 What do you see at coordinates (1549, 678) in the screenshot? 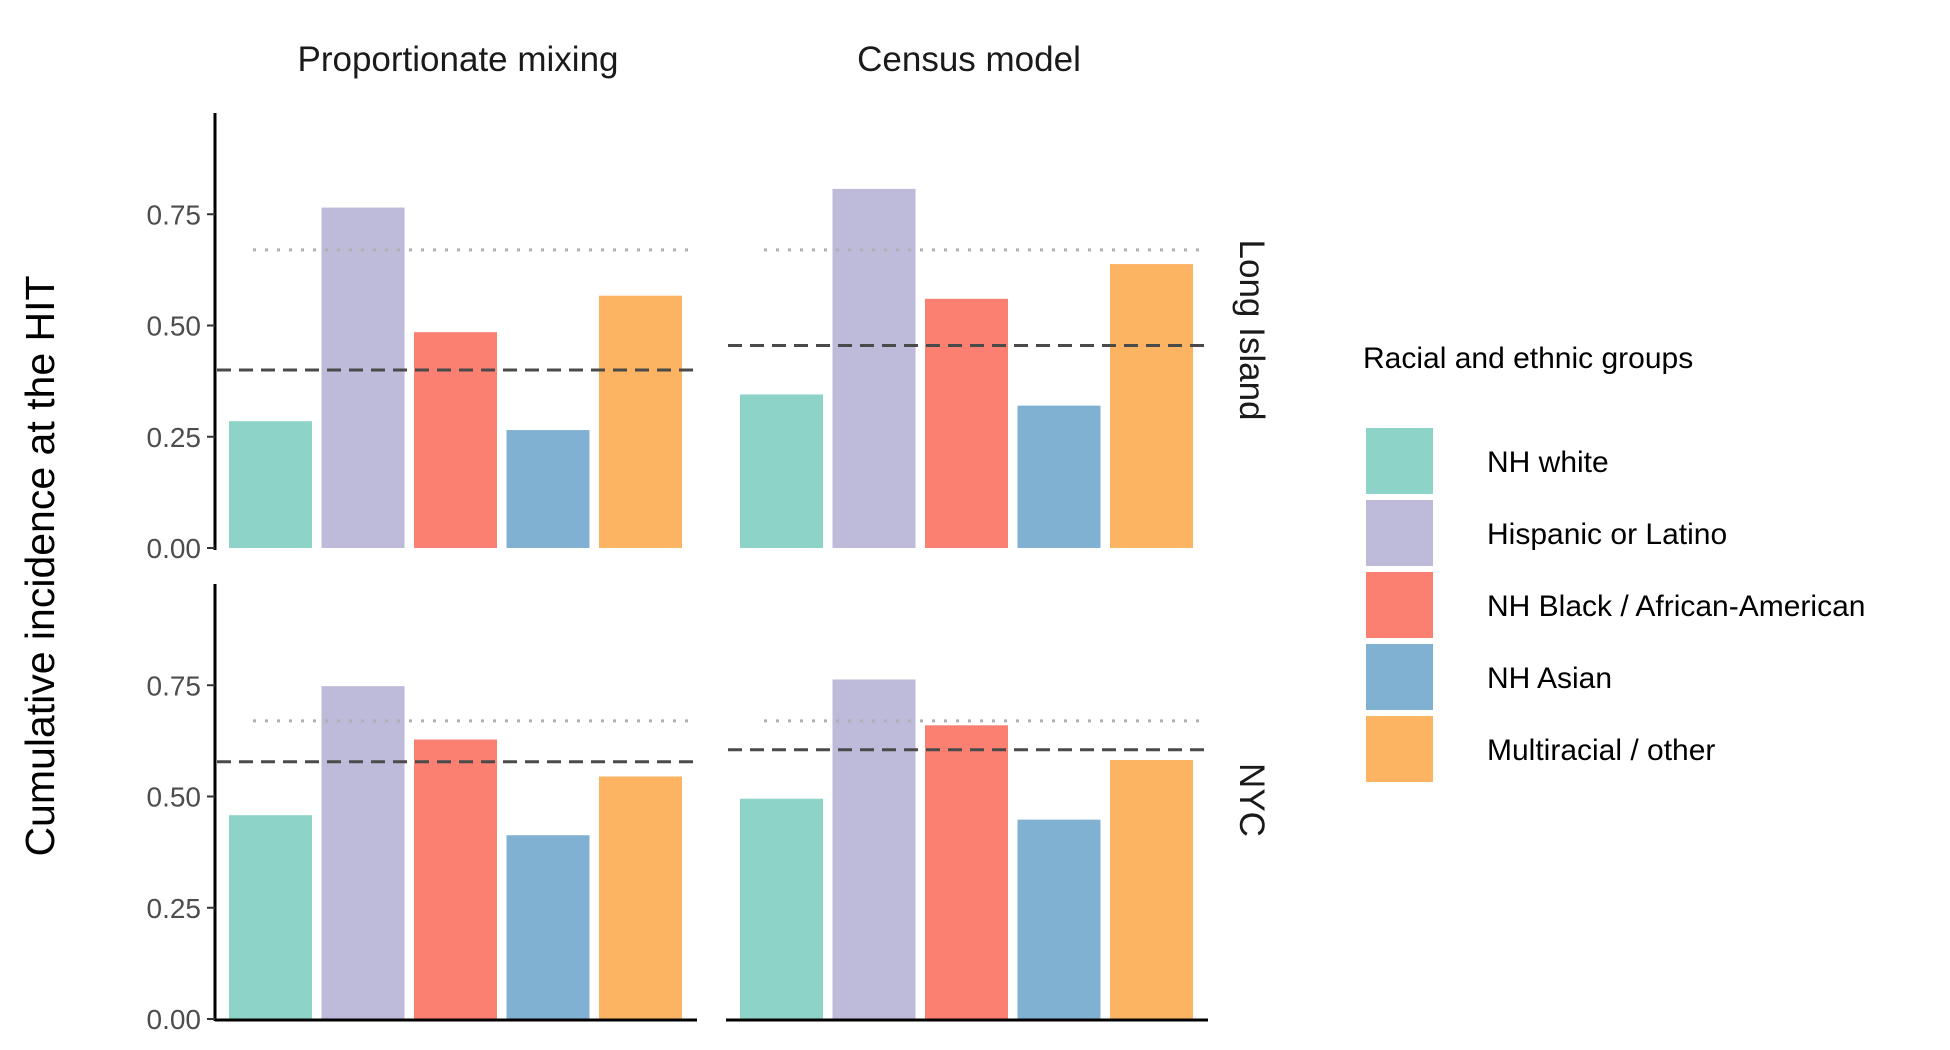
I see `legend-label: NH Asian` at bounding box center [1549, 678].